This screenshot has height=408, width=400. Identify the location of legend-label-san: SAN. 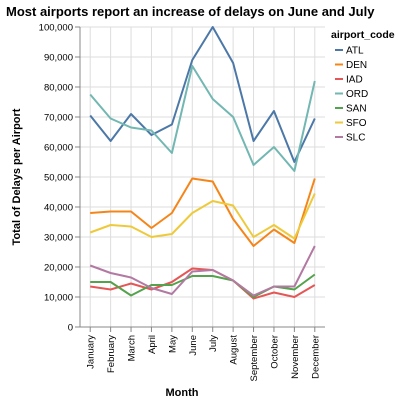
(356, 109).